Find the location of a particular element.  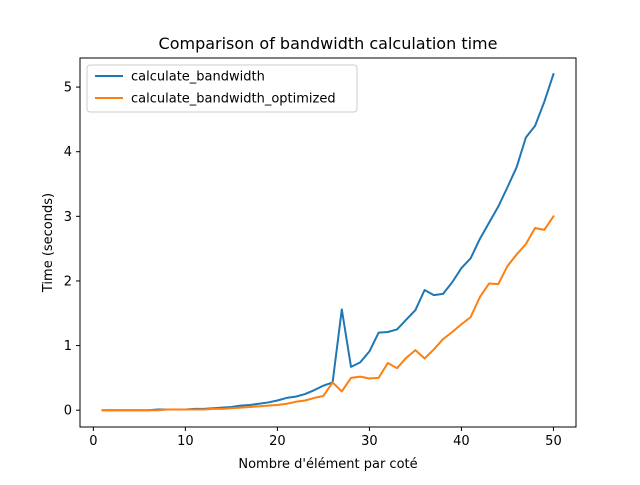

y-tick-label: 1 is located at coordinates (68, 346).